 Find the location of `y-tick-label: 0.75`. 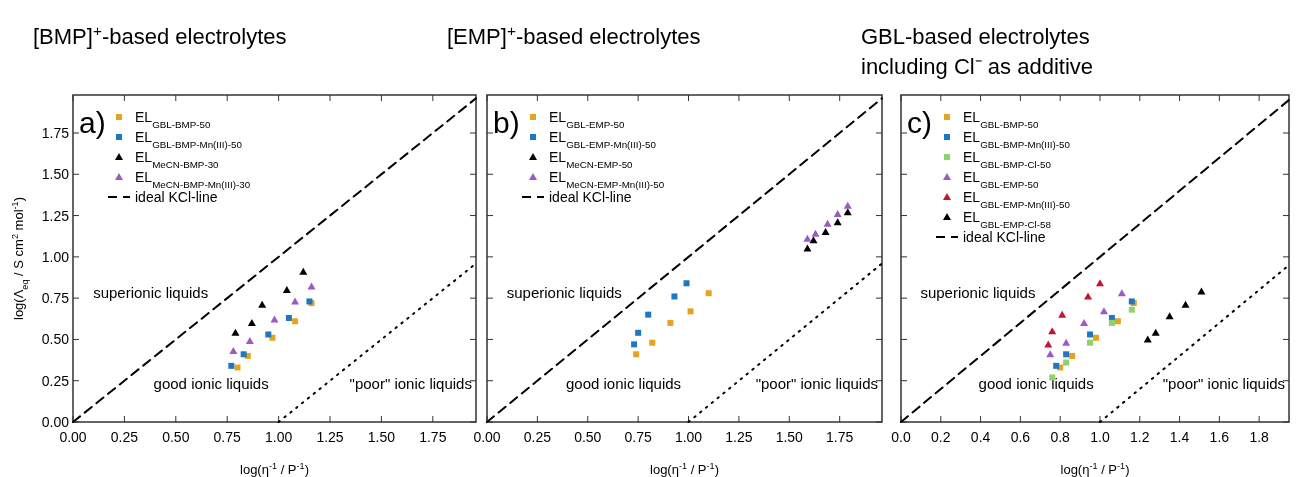

y-tick-label: 0.75 is located at coordinates (55, 298).